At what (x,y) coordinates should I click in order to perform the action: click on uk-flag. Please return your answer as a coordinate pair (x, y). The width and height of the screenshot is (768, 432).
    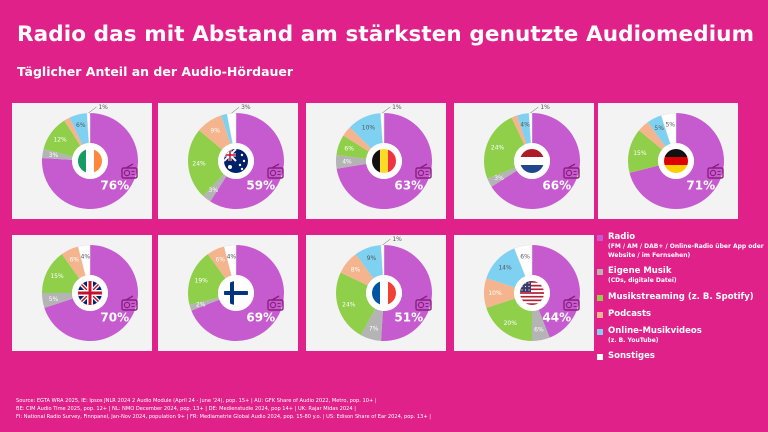
    Looking at the image, I should click on (90, 293).